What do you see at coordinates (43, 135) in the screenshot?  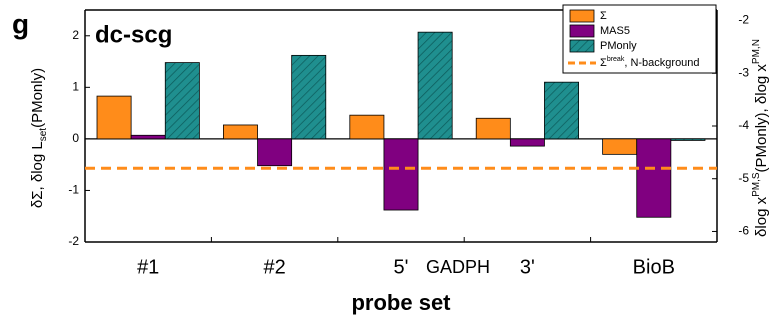 I see `y-axis-label-part: set` at bounding box center [43, 135].